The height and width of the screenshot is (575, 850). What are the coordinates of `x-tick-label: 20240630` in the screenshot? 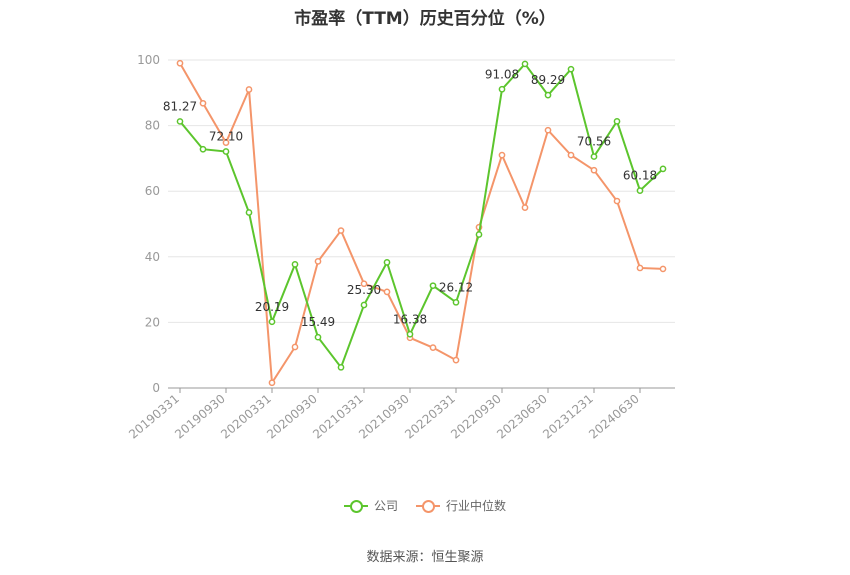 It's located at (614, 417).